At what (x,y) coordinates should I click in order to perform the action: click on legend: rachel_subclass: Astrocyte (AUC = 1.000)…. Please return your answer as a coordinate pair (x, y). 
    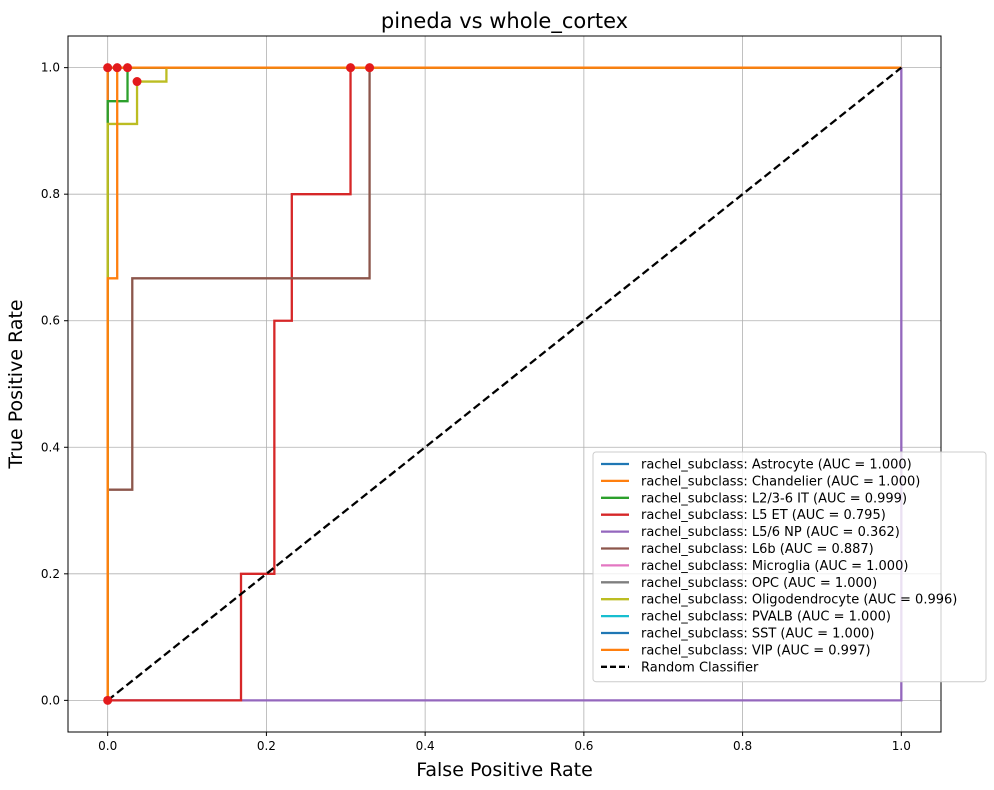
    Looking at the image, I should click on (789, 567).